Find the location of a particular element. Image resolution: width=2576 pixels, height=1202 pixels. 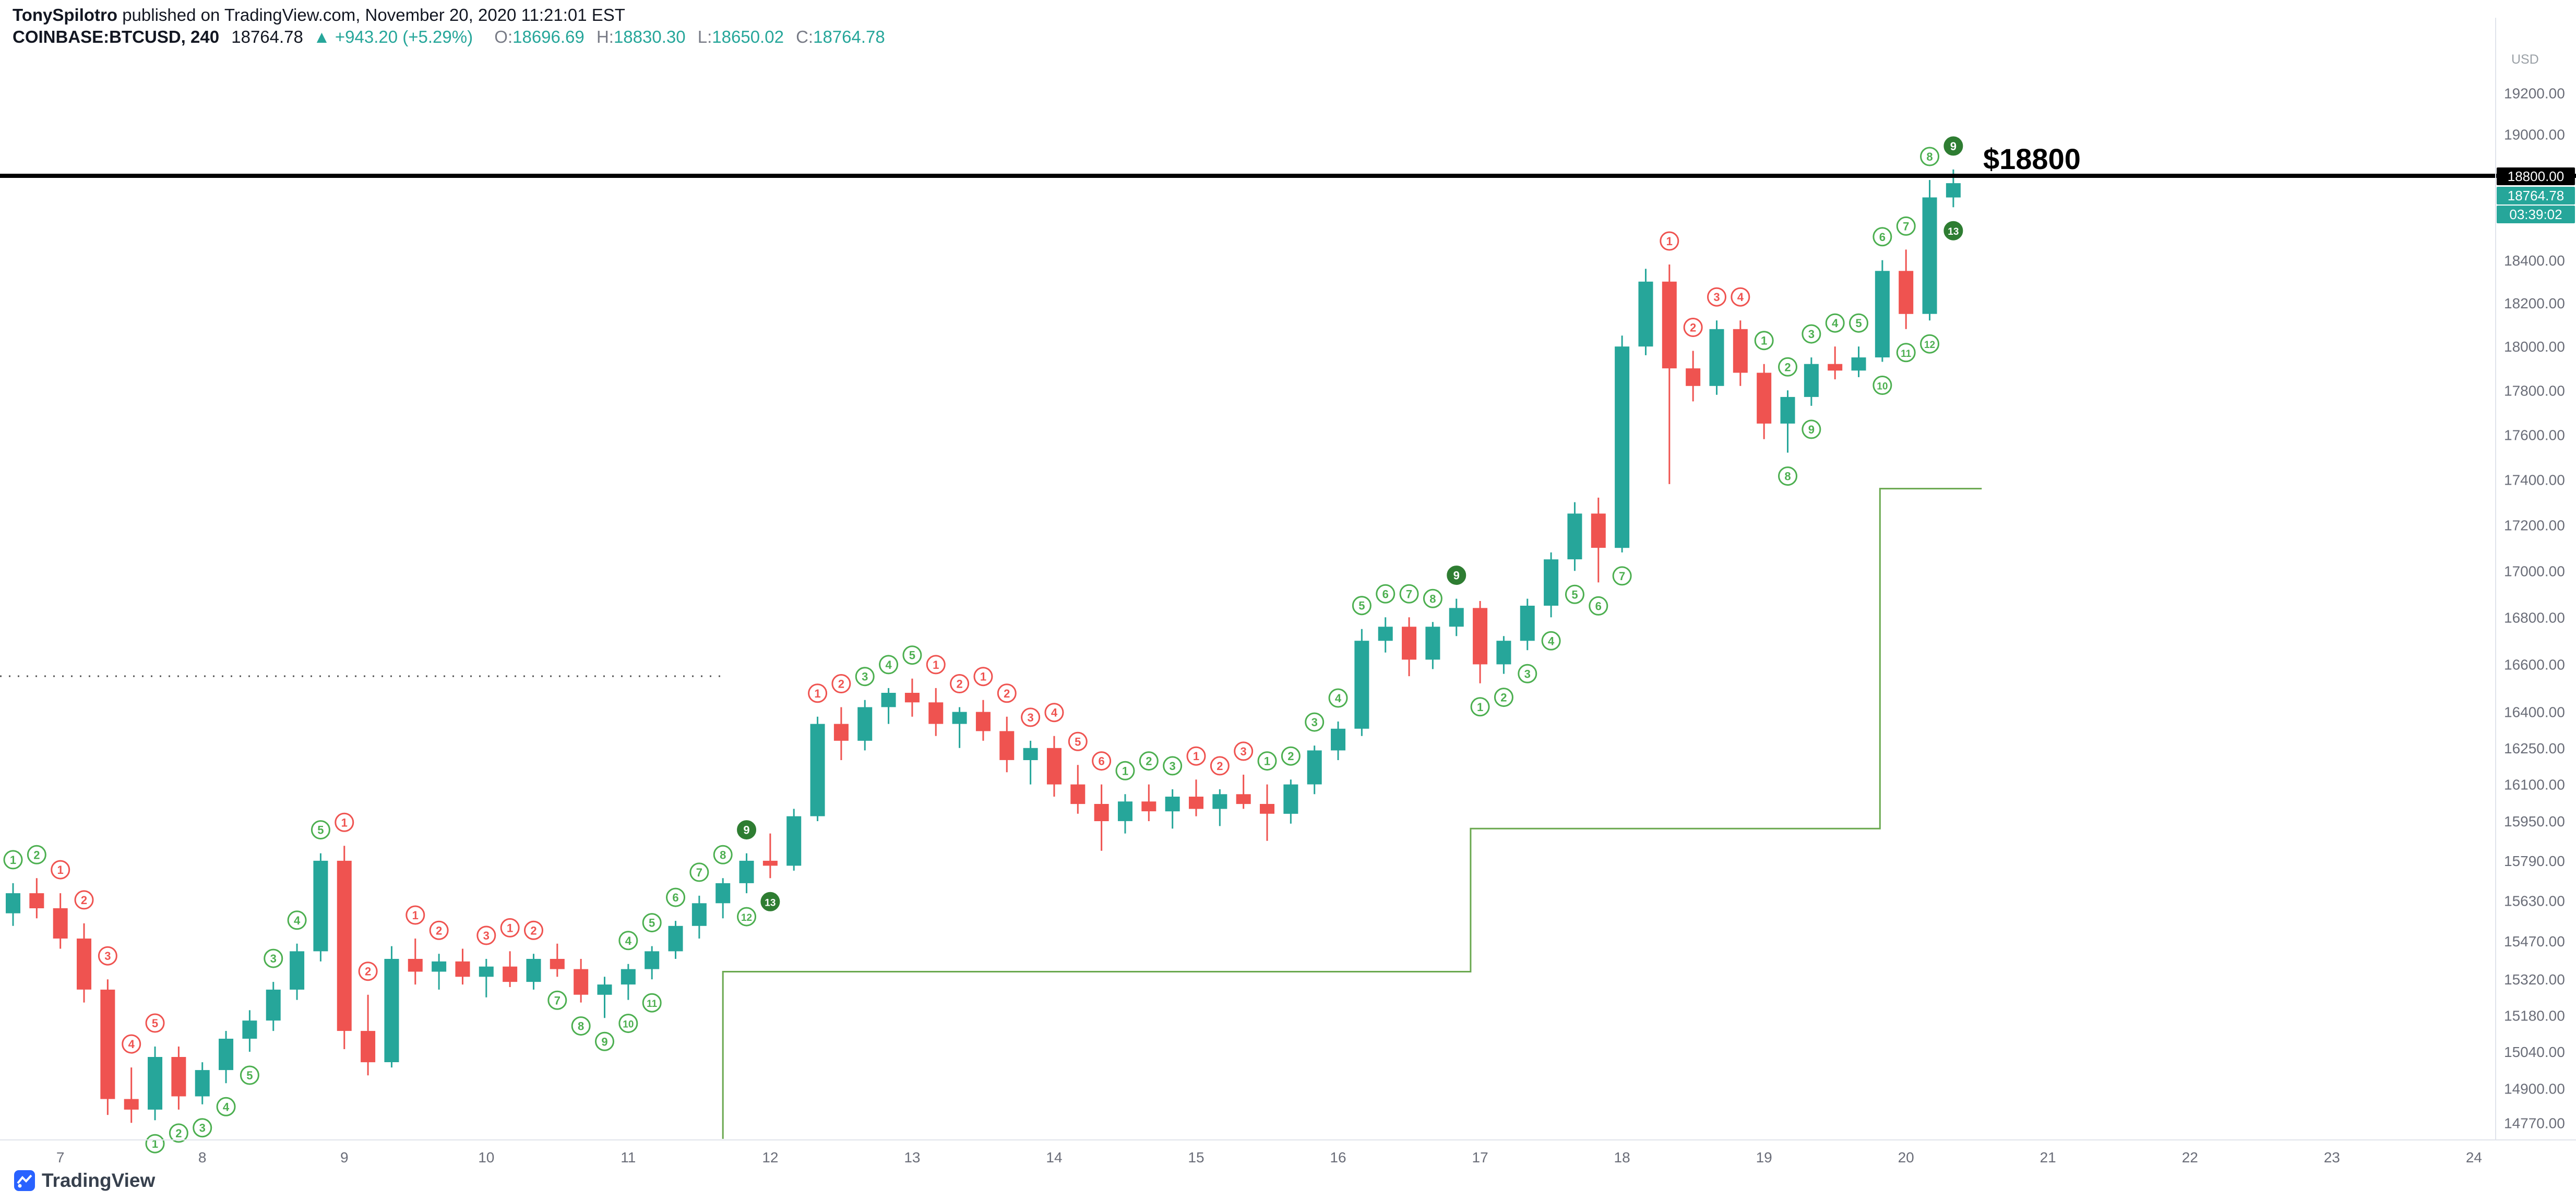

svg-text: 18000.00 is located at coordinates (2534, 347).